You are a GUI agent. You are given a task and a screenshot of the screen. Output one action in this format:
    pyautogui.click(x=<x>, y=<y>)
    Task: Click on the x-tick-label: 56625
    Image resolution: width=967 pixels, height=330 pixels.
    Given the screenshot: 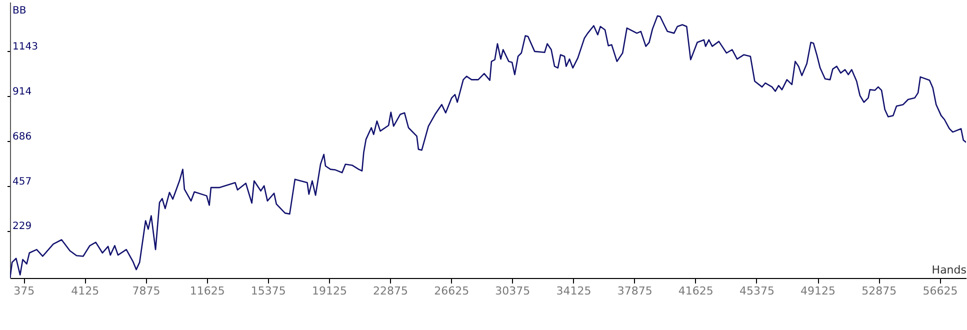 What is the action you would take?
    pyautogui.click(x=940, y=291)
    